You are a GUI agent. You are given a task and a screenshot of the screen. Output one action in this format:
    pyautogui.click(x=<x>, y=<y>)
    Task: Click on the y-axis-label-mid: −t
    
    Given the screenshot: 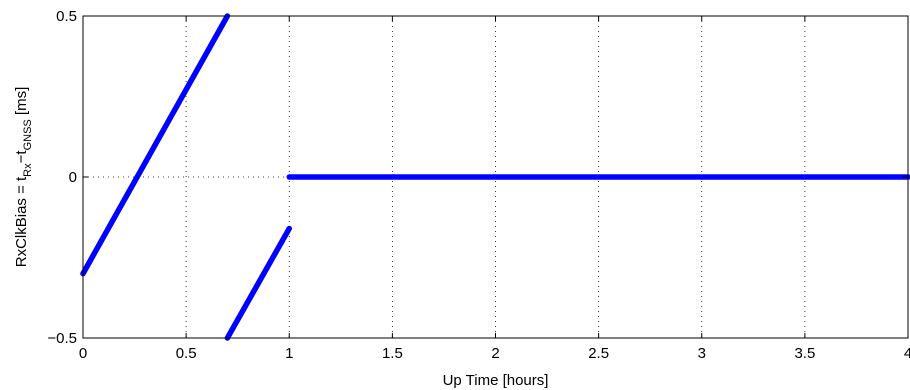 What is the action you would take?
    pyautogui.click(x=21, y=157)
    